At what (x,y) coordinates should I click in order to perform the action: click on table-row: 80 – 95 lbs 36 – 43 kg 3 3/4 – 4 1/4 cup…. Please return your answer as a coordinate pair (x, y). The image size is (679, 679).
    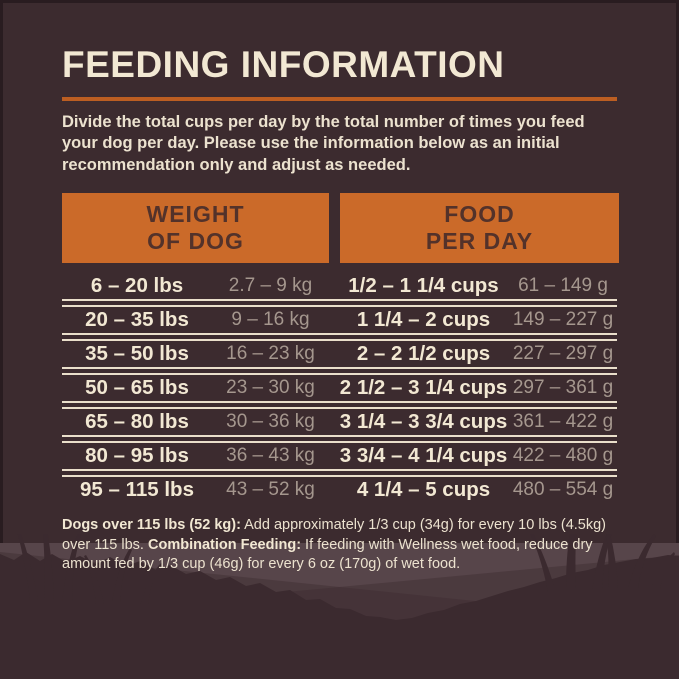
    Looking at the image, I should click on (339, 456).